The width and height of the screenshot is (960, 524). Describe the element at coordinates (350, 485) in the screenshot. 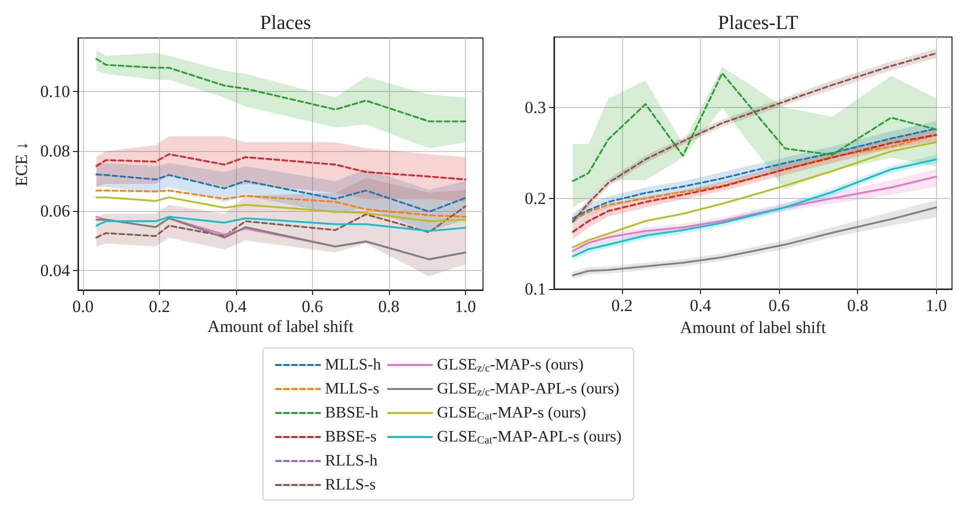

I see `legend-label: RLLS-s` at that location.